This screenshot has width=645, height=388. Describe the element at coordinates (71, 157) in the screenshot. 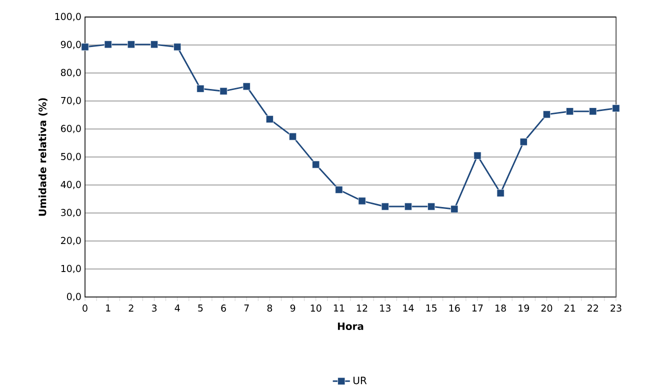

I see `y-tick-label: 50,0` at that location.